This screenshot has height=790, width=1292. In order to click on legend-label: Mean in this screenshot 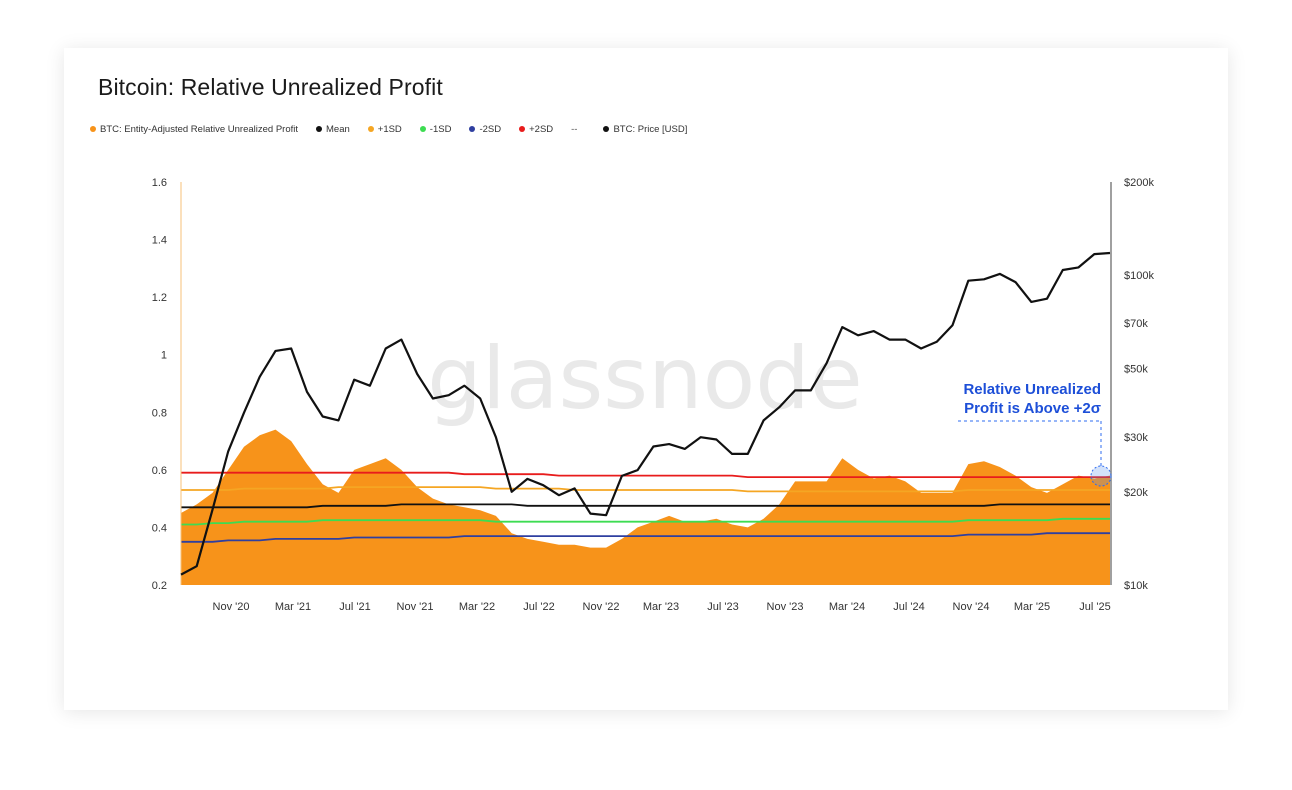, I will do `click(338, 129)`.